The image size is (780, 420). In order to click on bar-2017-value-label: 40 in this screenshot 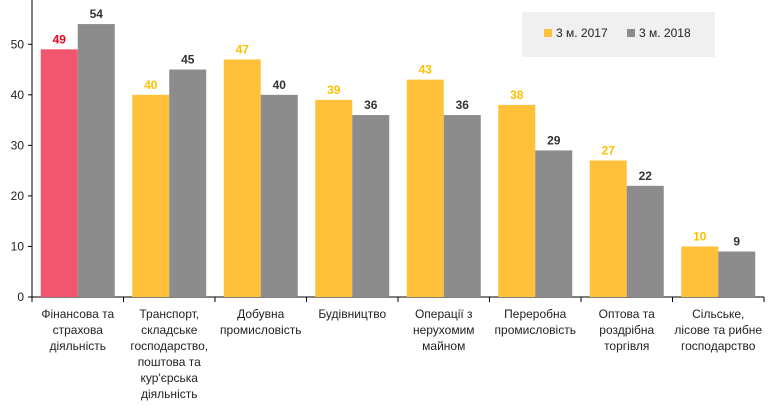, I will do `click(151, 85)`.